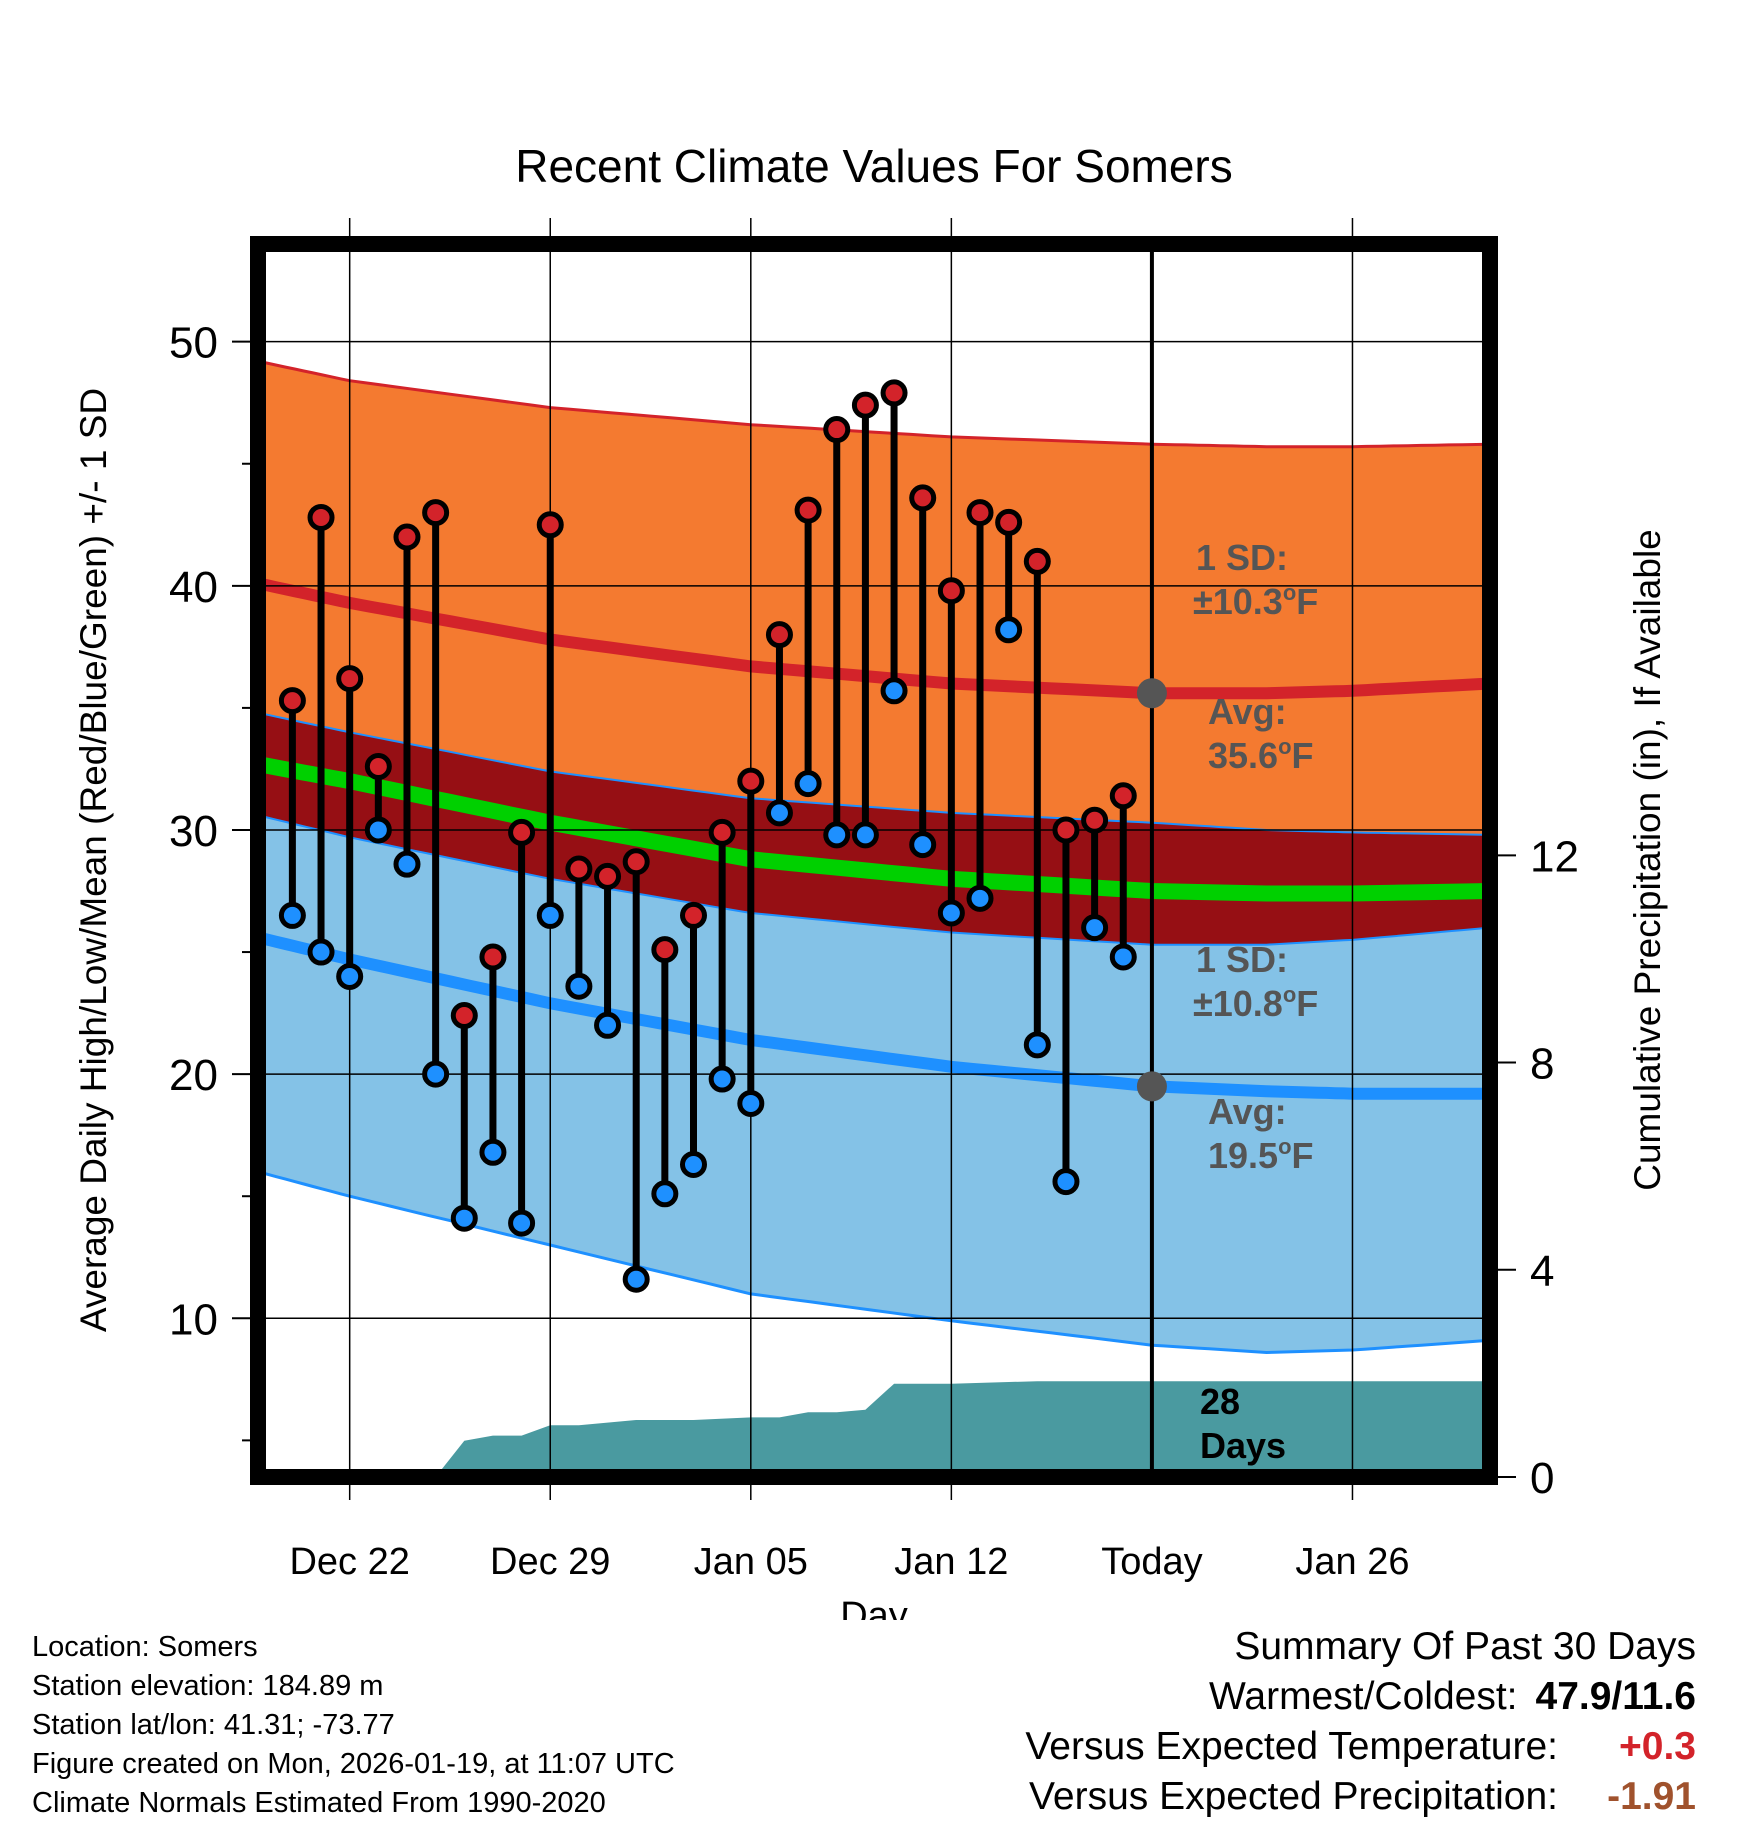 The width and height of the screenshot is (1748, 1828). I want to click on elevation-text: Station elevation: 184.89 m, so click(208, 1686).